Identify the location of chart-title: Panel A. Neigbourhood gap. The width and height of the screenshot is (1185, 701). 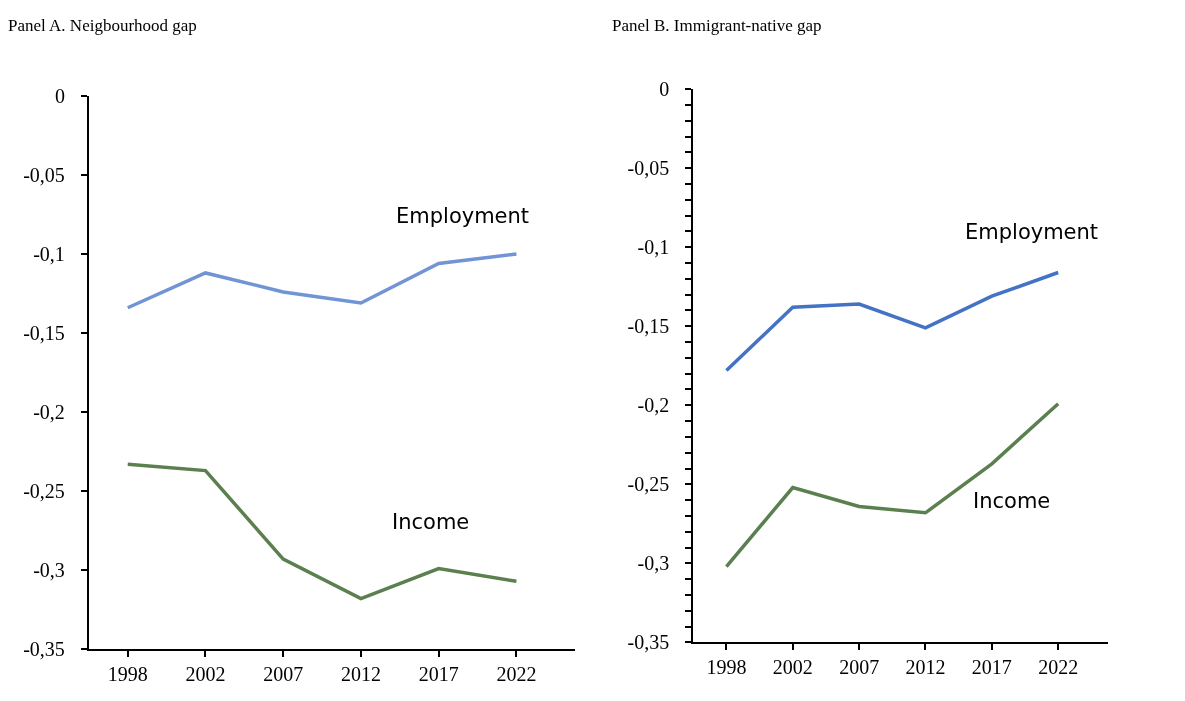
(102, 25).